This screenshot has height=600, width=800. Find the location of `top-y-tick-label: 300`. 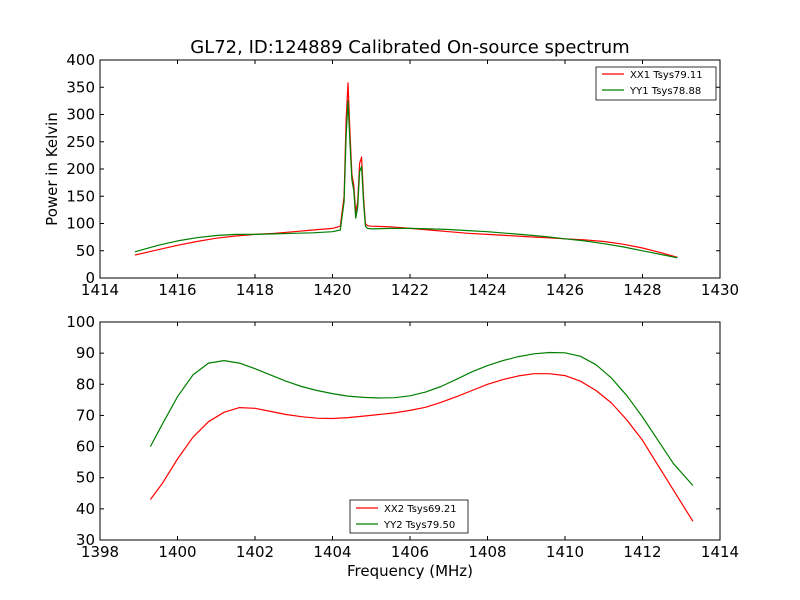

top-y-tick-label: 300 is located at coordinates (80, 115).